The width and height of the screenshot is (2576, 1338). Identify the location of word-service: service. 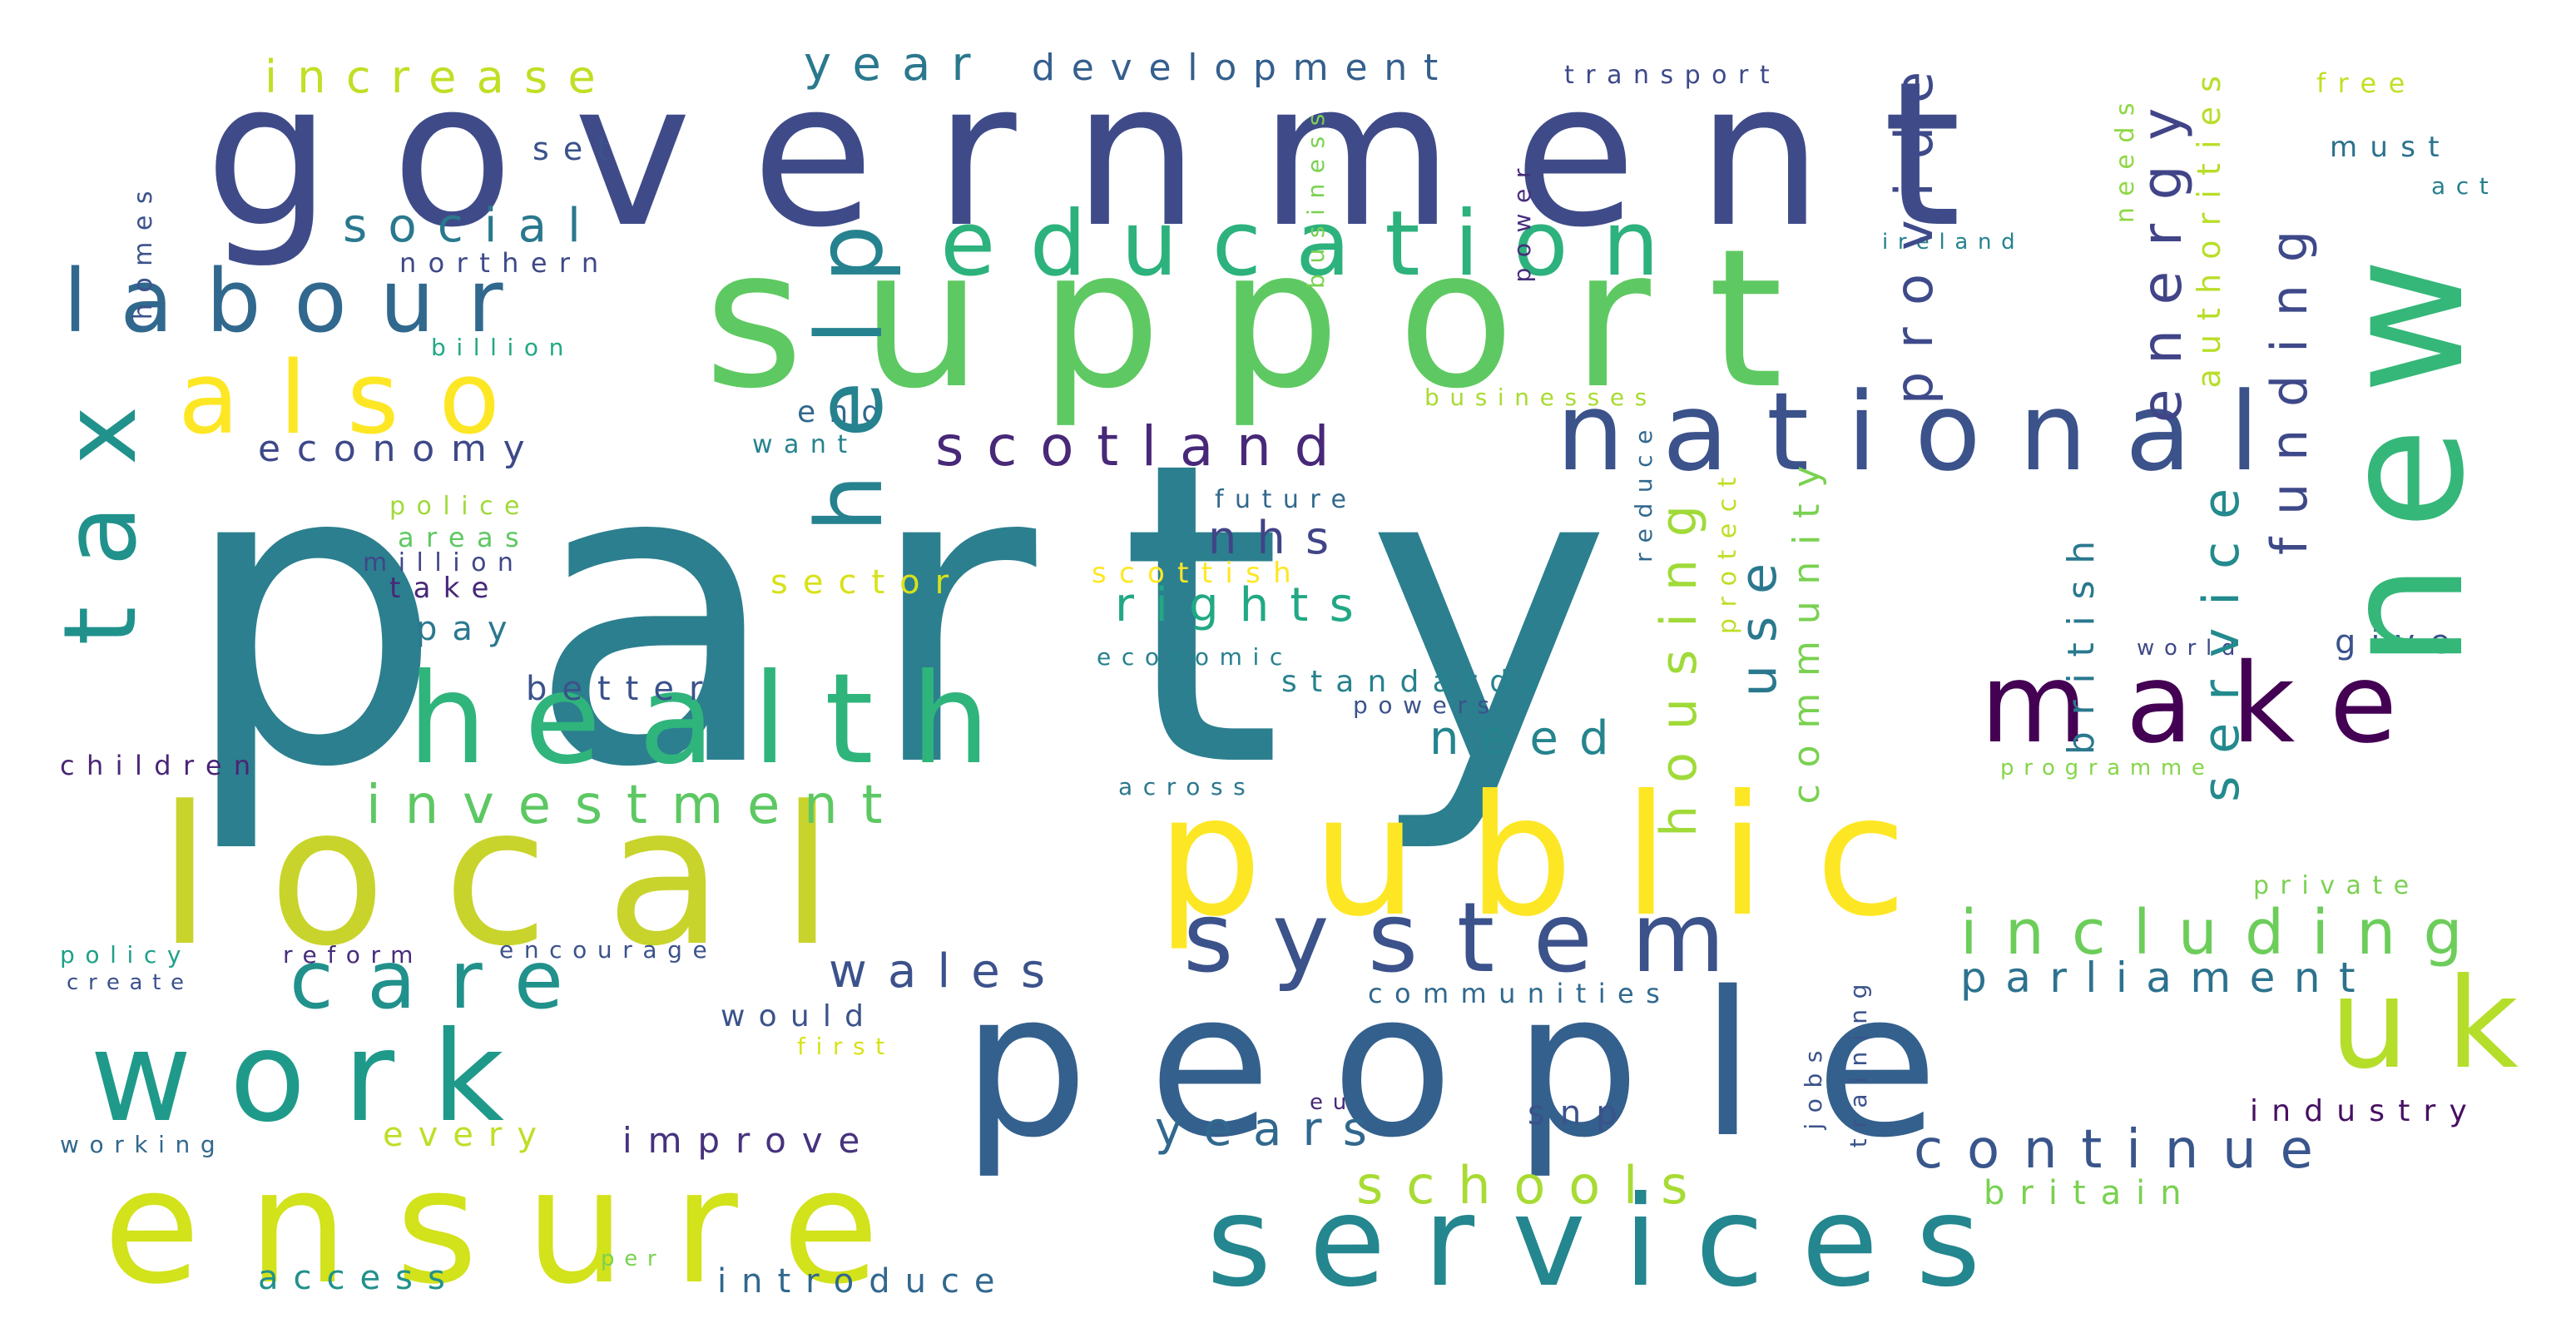
(2221, 634).